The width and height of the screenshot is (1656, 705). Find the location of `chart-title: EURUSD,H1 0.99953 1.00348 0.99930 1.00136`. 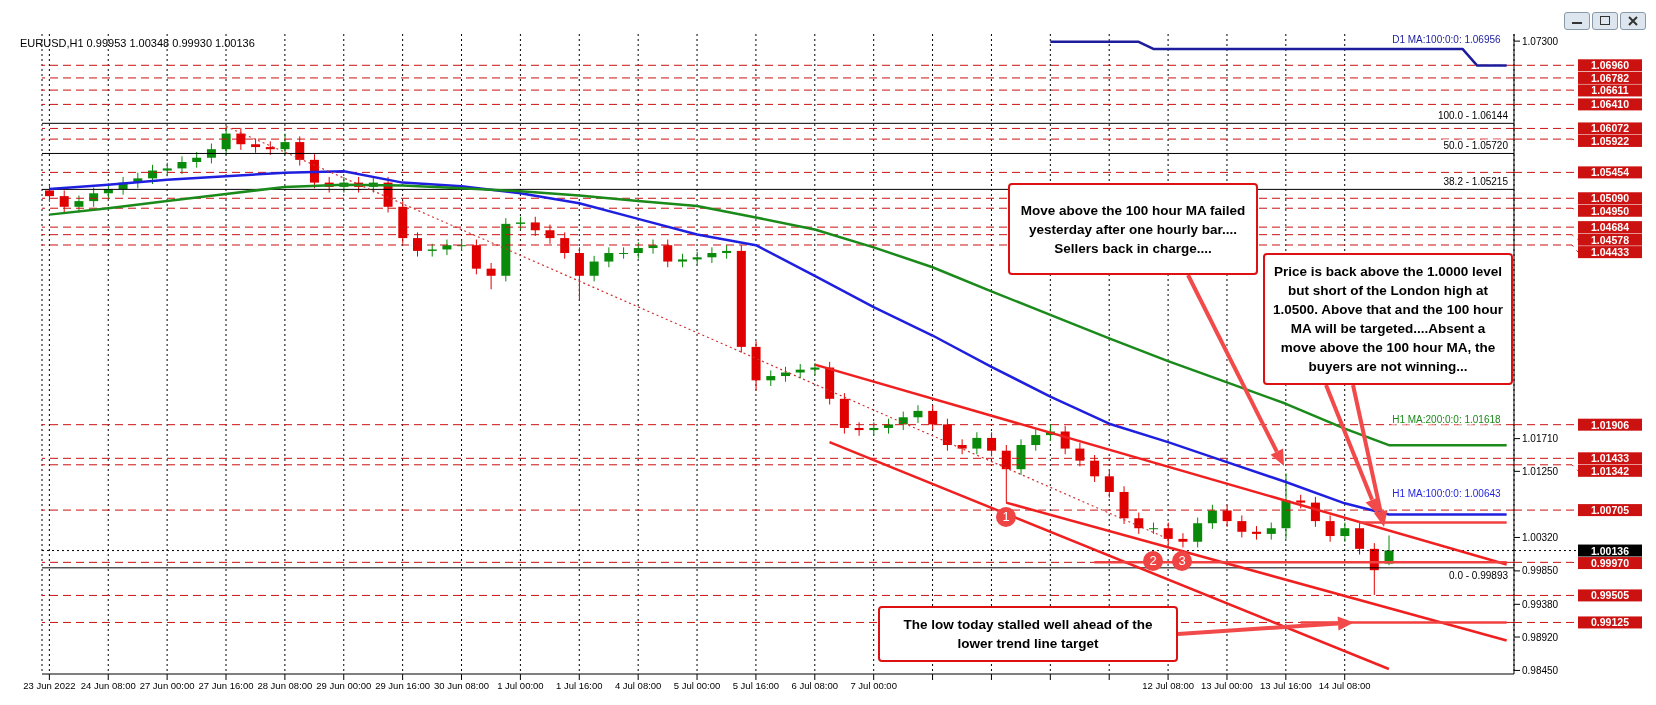

chart-title: EURUSD,H1 0.99953 1.00348 0.99930 1.00136 is located at coordinates (137, 43).